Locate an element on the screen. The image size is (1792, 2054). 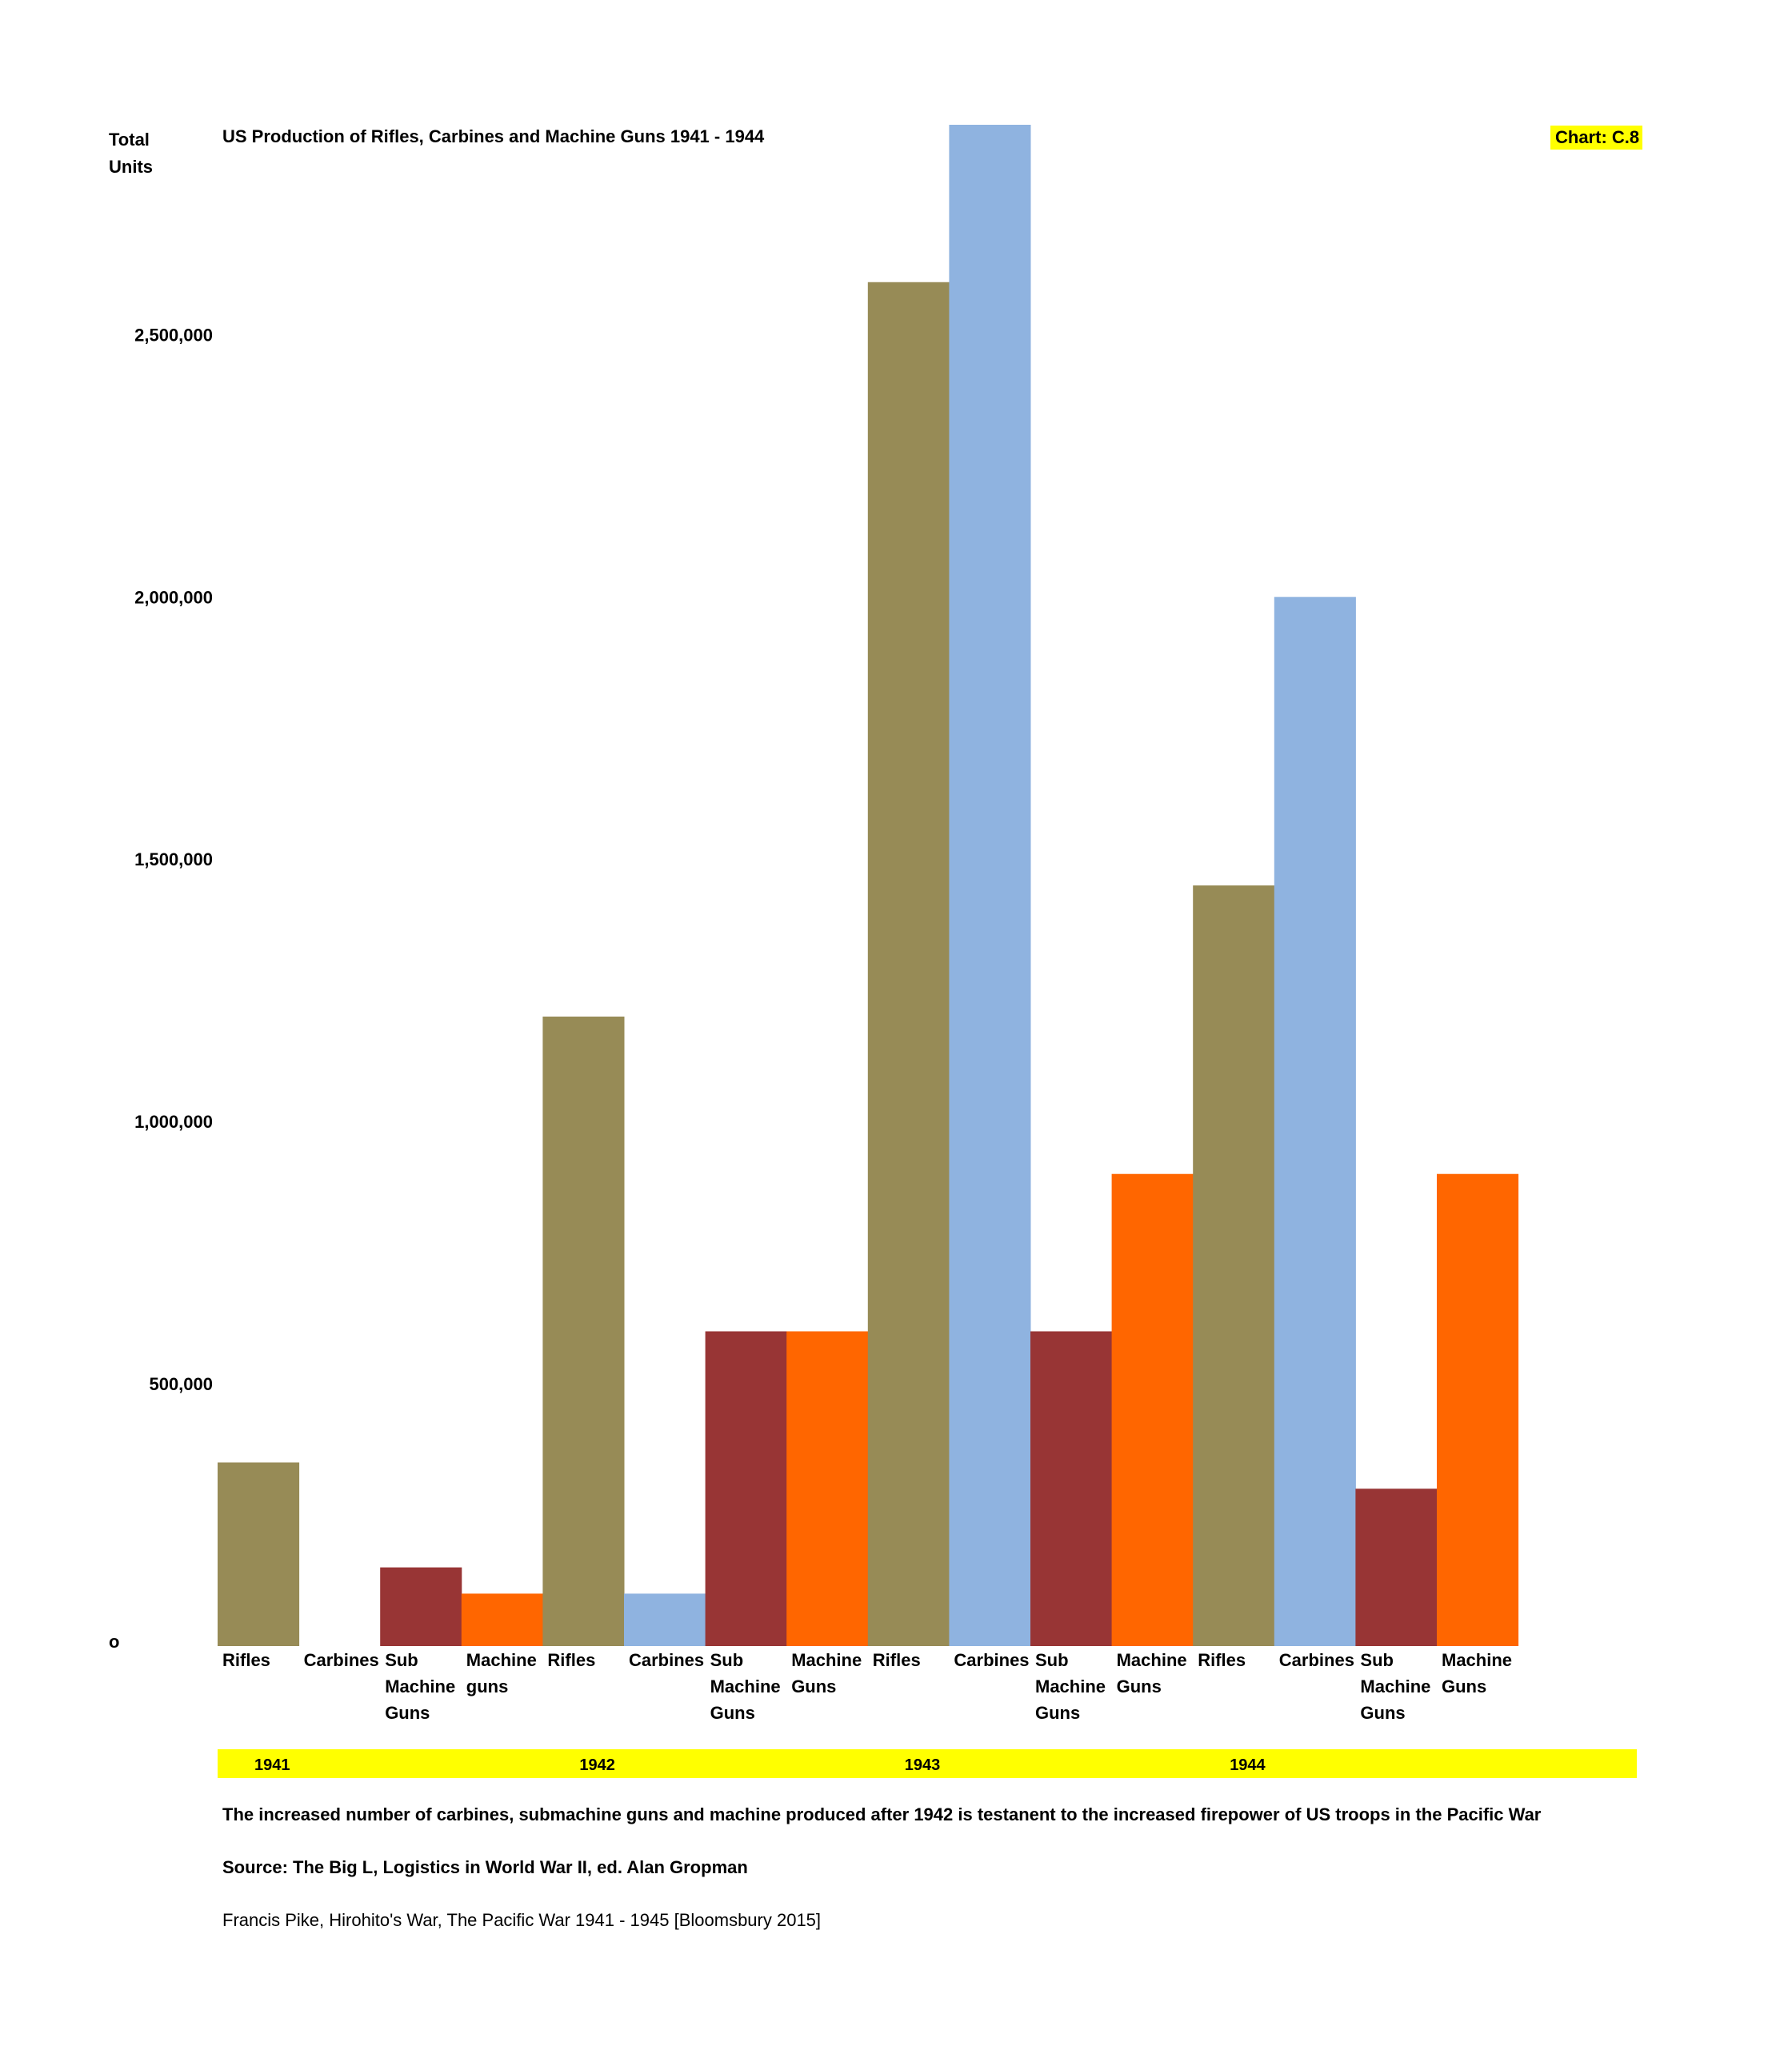
y-tick-label: o is located at coordinates (114, 1642).